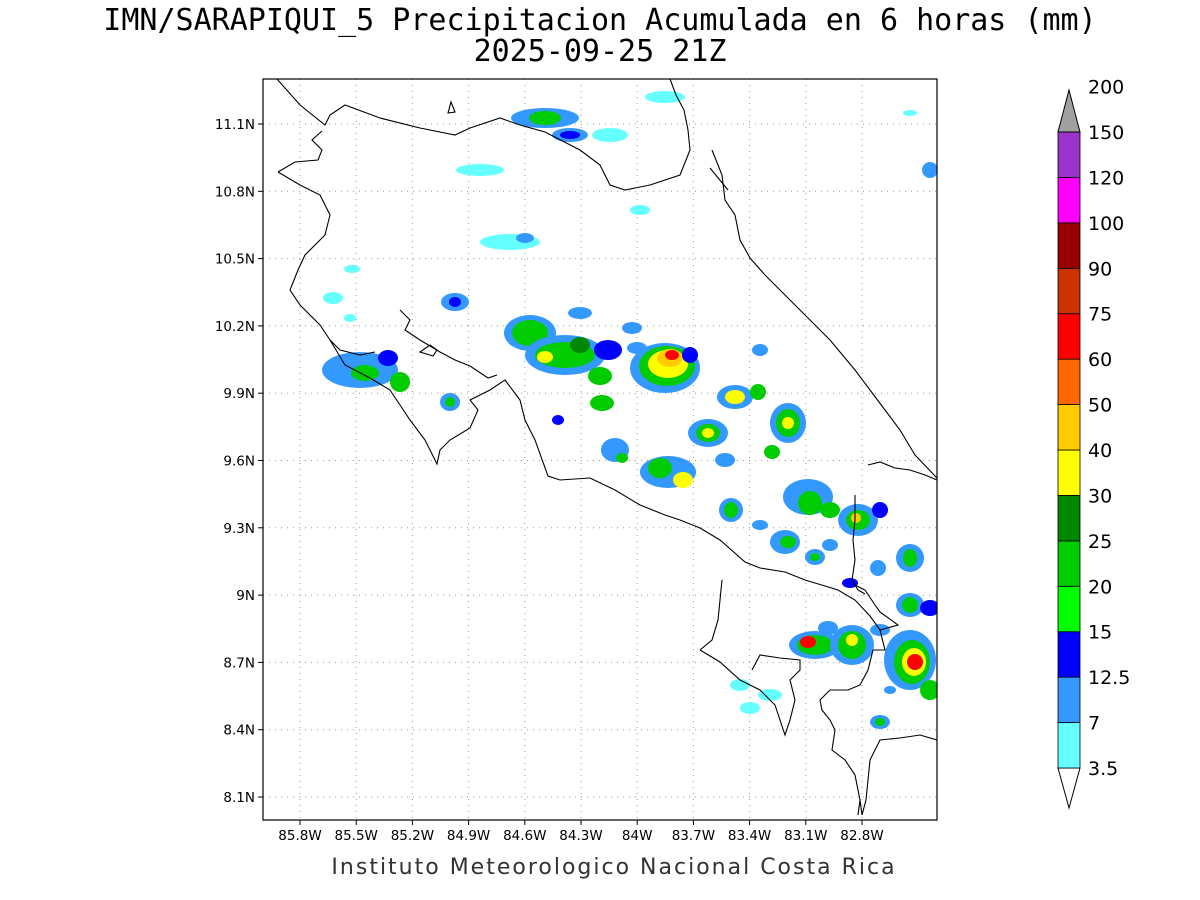 The width and height of the screenshot is (1200, 900). I want to click on x-tick-label: 84.6W, so click(524, 836).